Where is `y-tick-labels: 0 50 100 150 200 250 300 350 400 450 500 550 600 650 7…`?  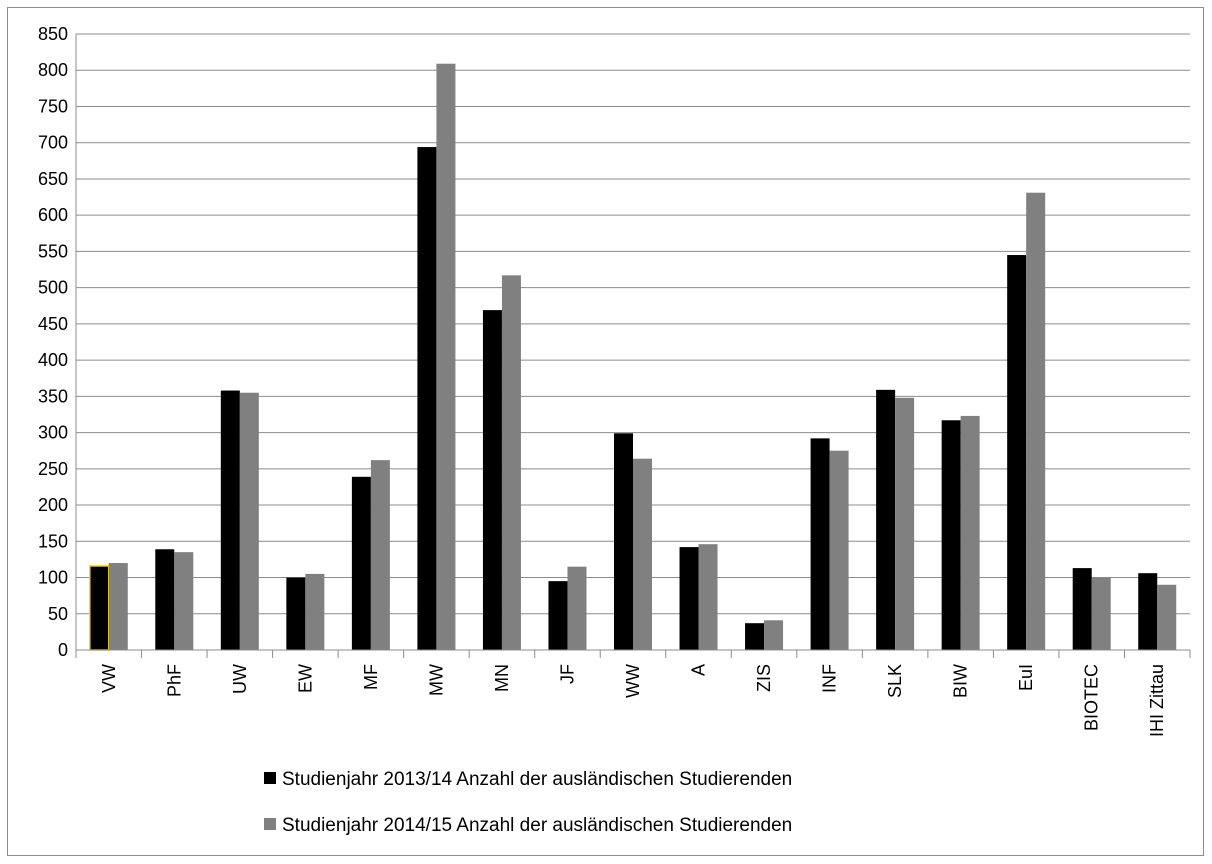 y-tick-labels: 0 50 100 150 200 250 300 350 400 450 500 550 600 650 7… is located at coordinates (53, 342).